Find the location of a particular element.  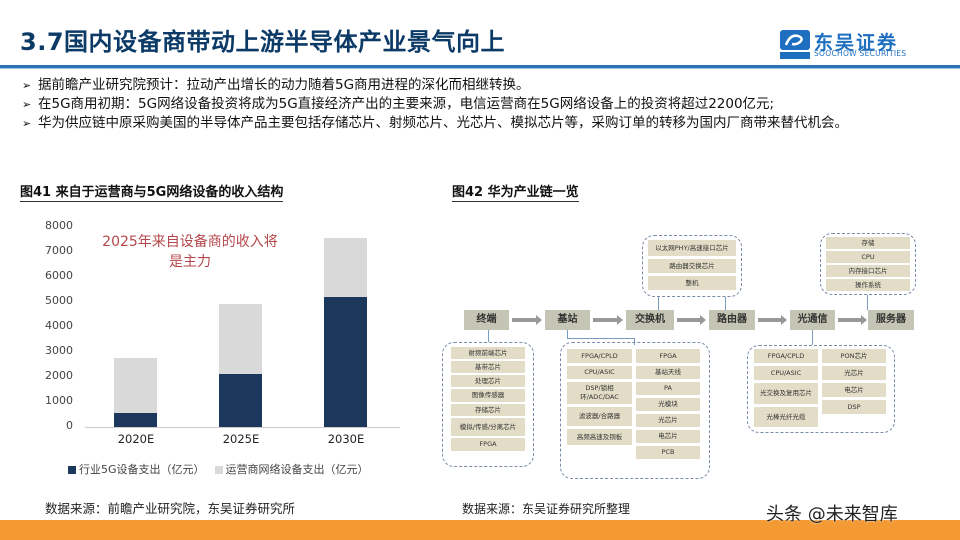

bullet-item: ➢ 据前瞻产业研究院预计：拉动产出增长的动力随着5G商用进程的深化而相继转换。 is located at coordinates (276, 85).